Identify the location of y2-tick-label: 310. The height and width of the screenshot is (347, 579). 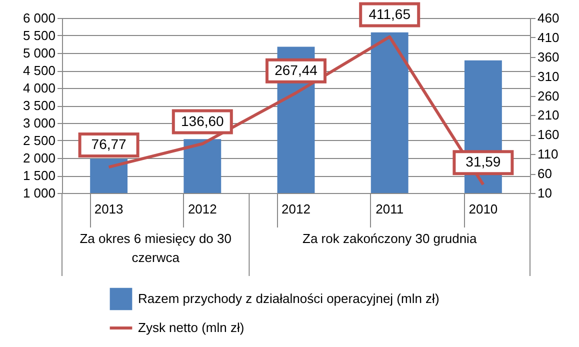
(549, 76).